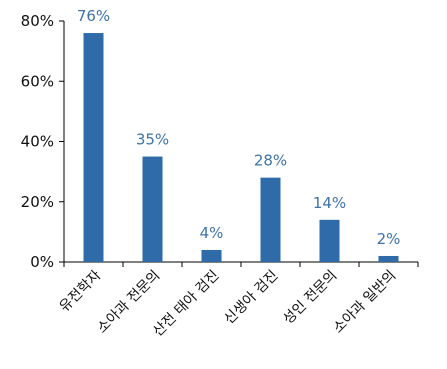 This screenshot has height=369, width=447. What do you see at coordinates (329, 203) in the screenshot?
I see `data-label: 14%` at bounding box center [329, 203].